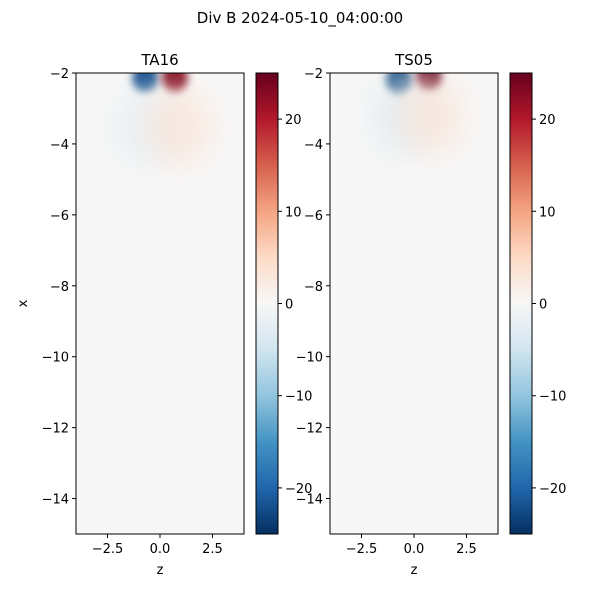 This screenshot has height=600, width=600. I want to click on y-axis-label: x, so click(23, 303).